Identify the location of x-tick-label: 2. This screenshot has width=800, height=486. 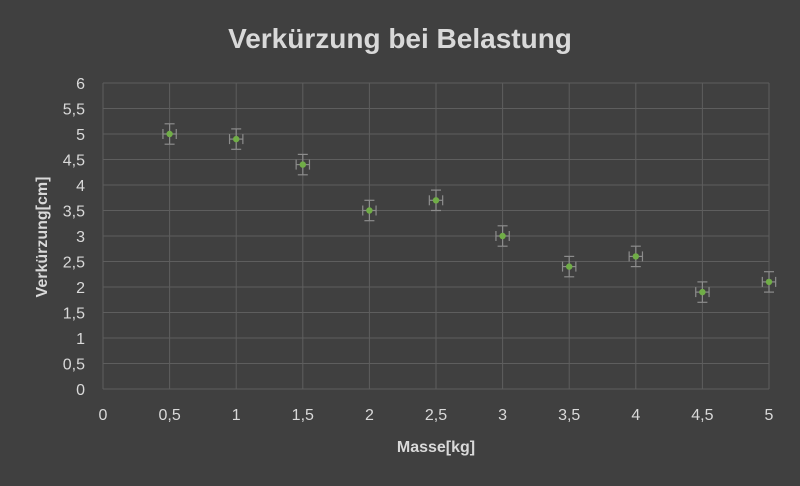
(369, 415).